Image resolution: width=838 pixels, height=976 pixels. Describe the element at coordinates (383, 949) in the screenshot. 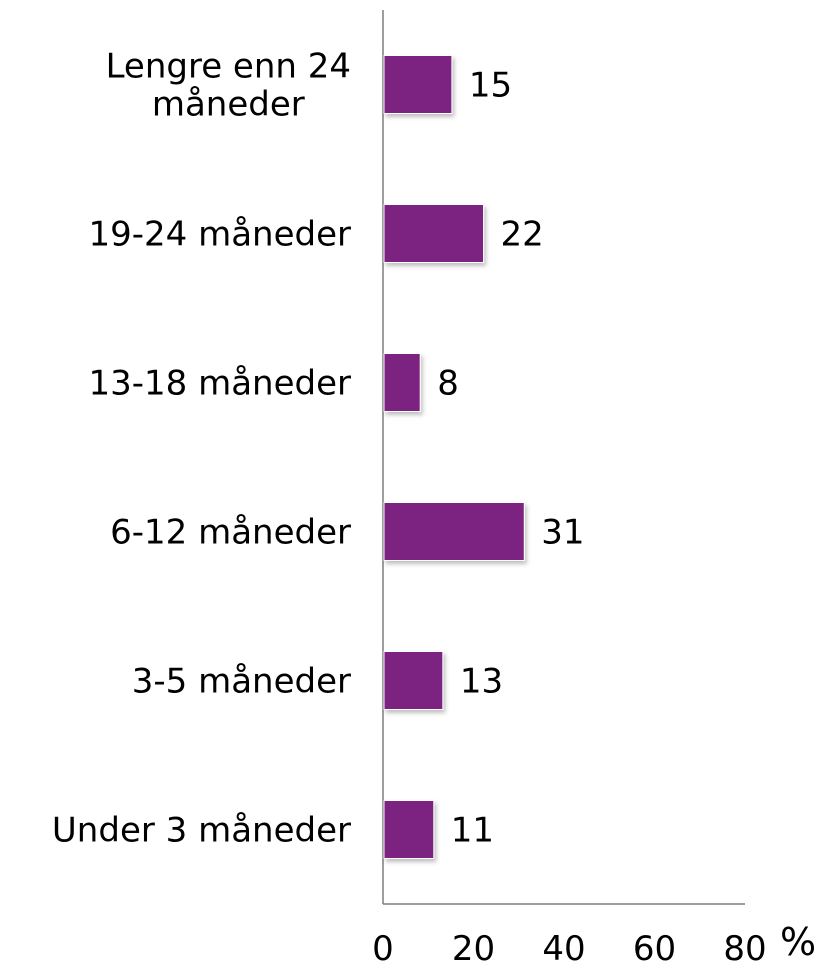

I see `x-tick-label: 0` at that location.